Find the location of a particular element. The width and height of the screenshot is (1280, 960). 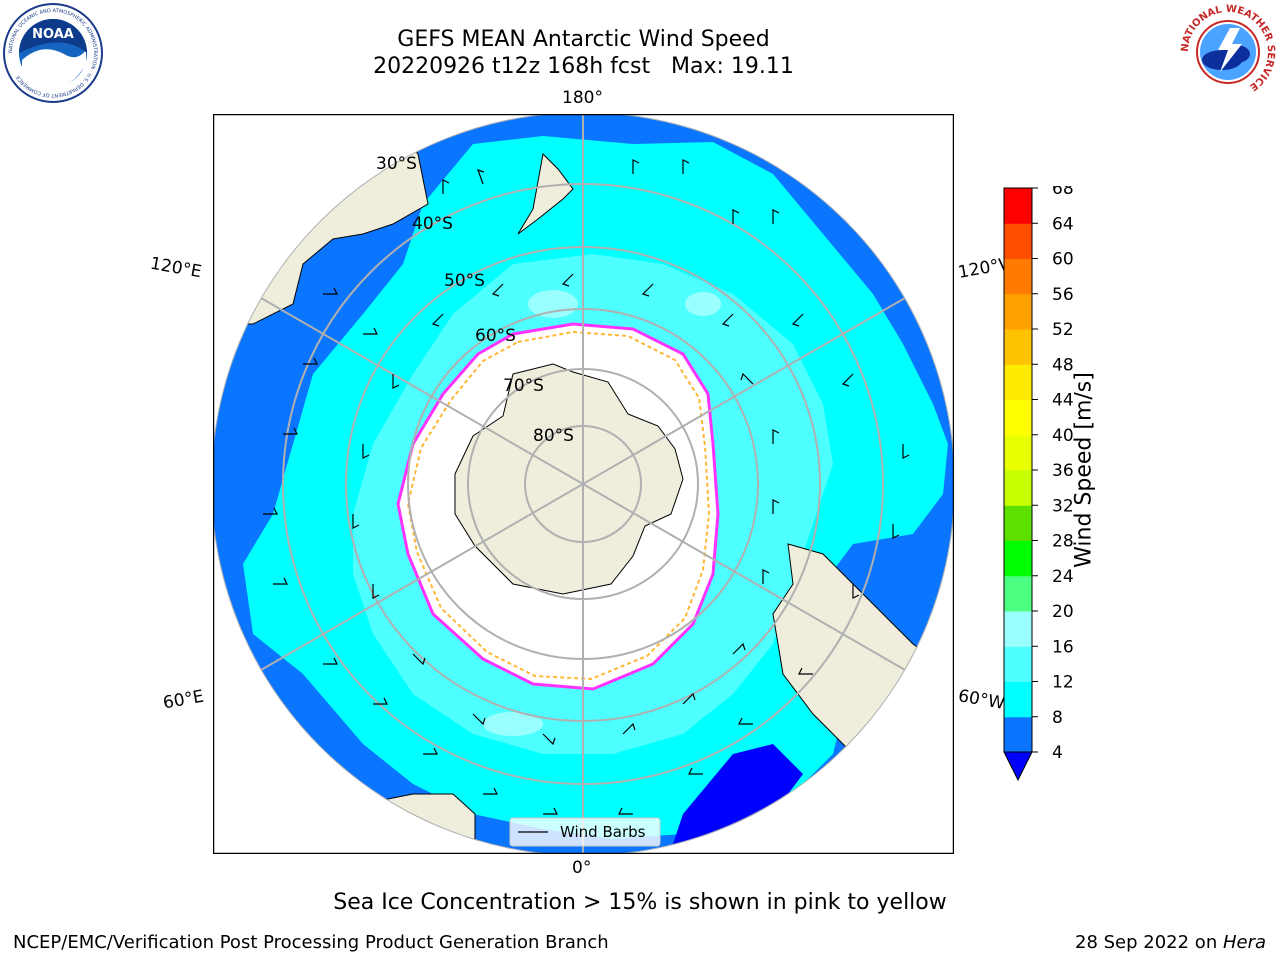

footer-date-text: 28 Sep 2022 on is located at coordinates (1149, 942).